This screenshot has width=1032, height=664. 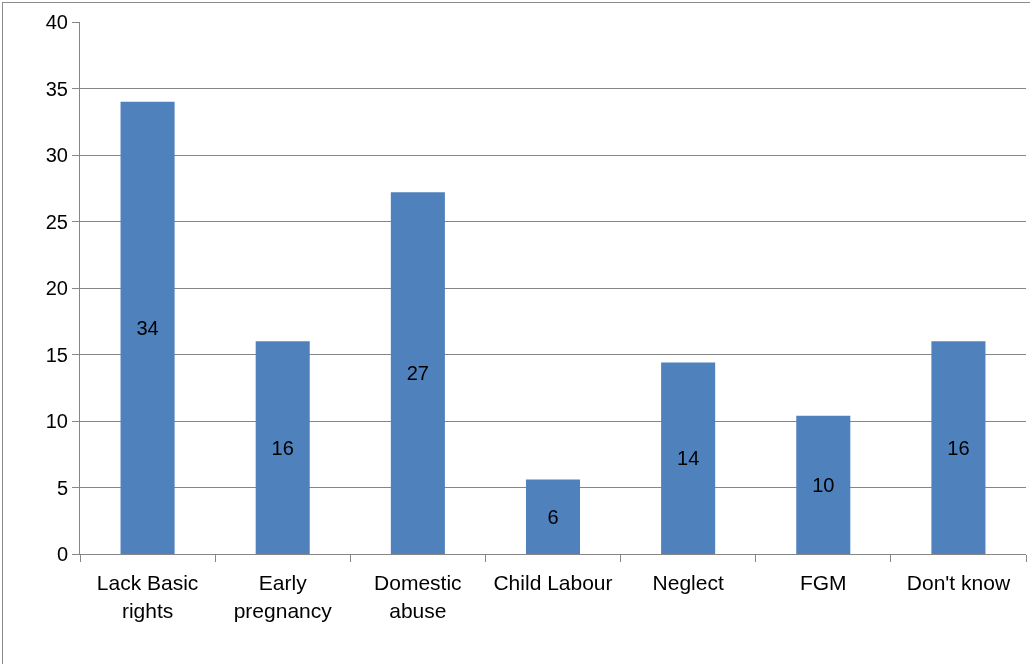 I want to click on data-label: 27, so click(x=417, y=373).